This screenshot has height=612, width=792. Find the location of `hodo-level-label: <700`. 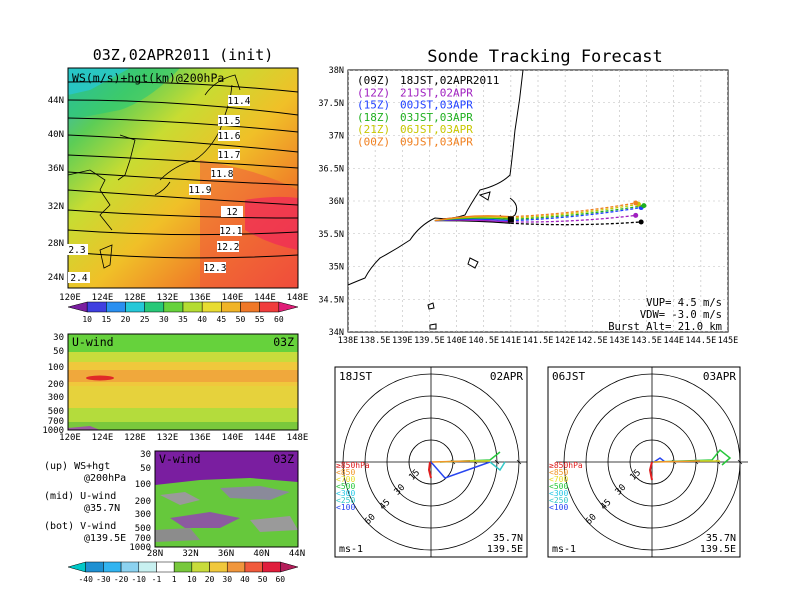

hodo-level-label: <700 is located at coordinates (558, 479).